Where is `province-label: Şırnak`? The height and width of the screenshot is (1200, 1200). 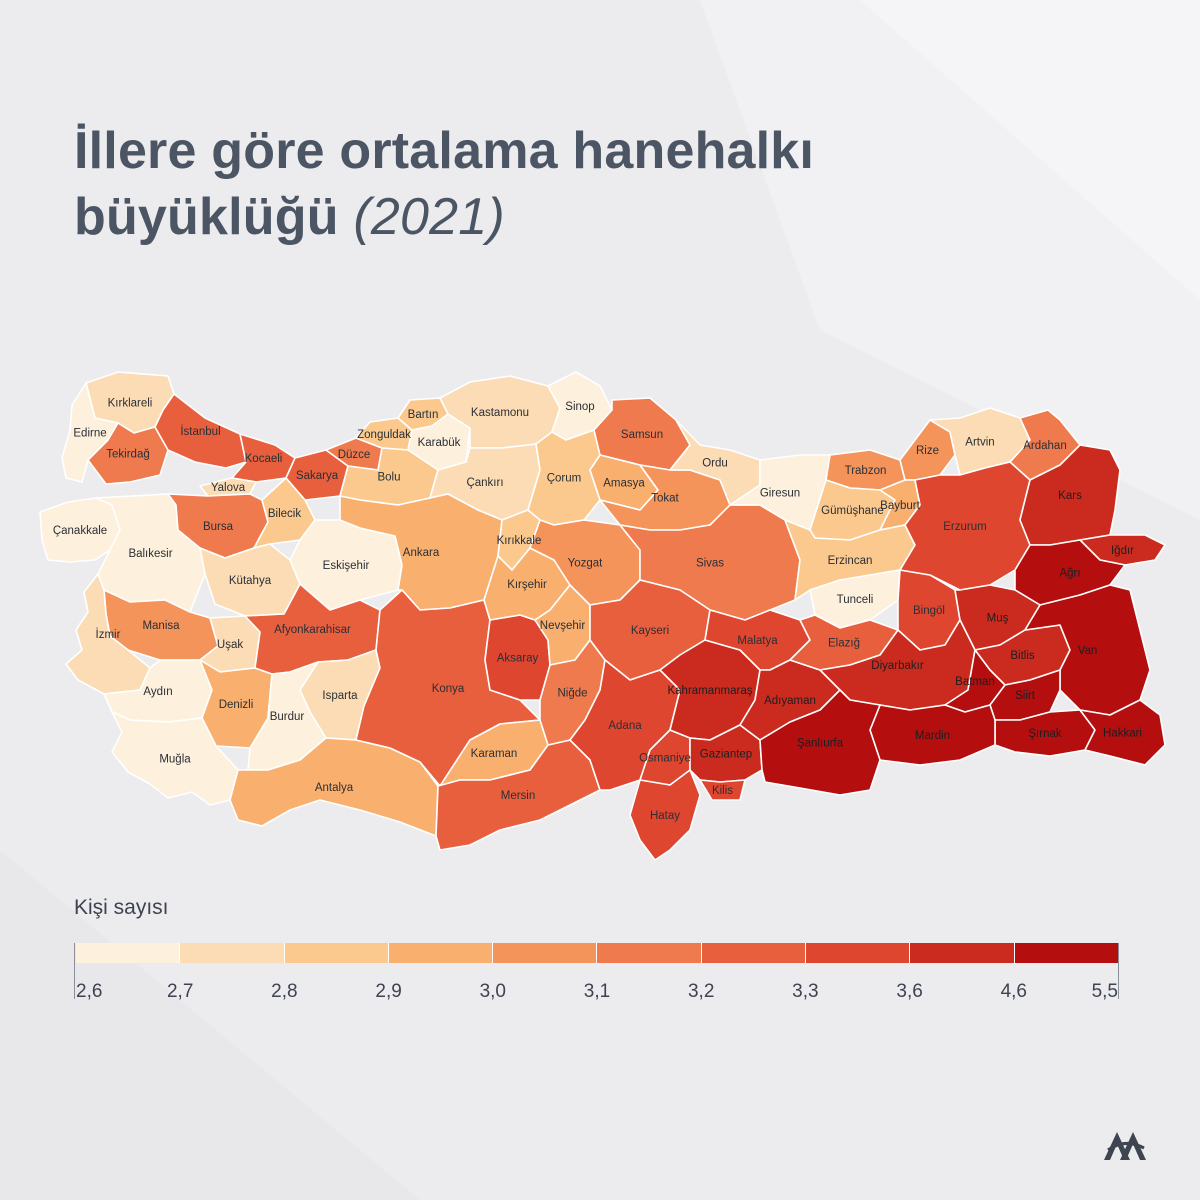
province-label: Şırnak is located at coordinates (1044, 734).